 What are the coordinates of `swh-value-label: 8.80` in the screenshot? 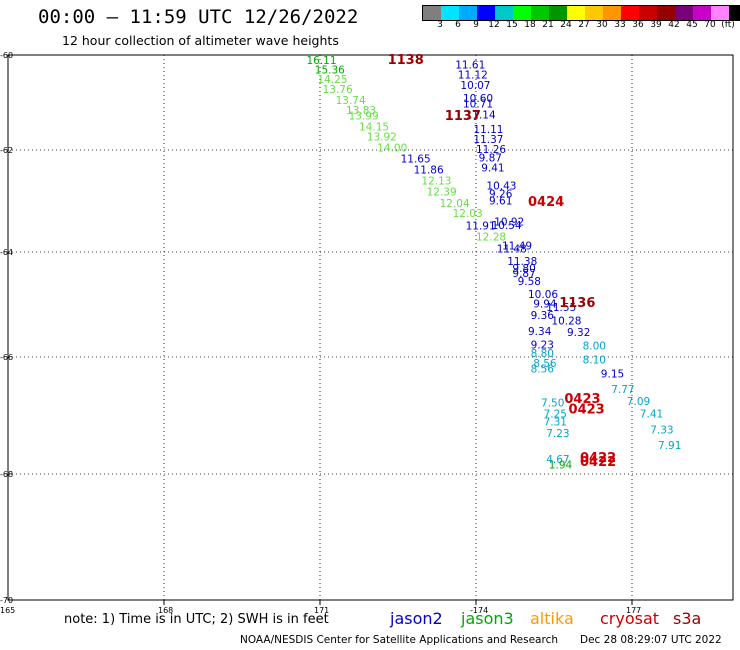 It's located at (542, 354).